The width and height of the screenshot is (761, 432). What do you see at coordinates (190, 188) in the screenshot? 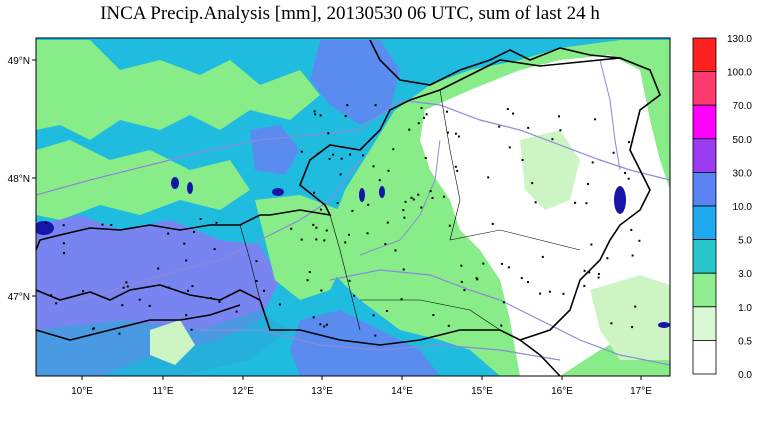
I see `lake-starnberg` at bounding box center [190, 188].